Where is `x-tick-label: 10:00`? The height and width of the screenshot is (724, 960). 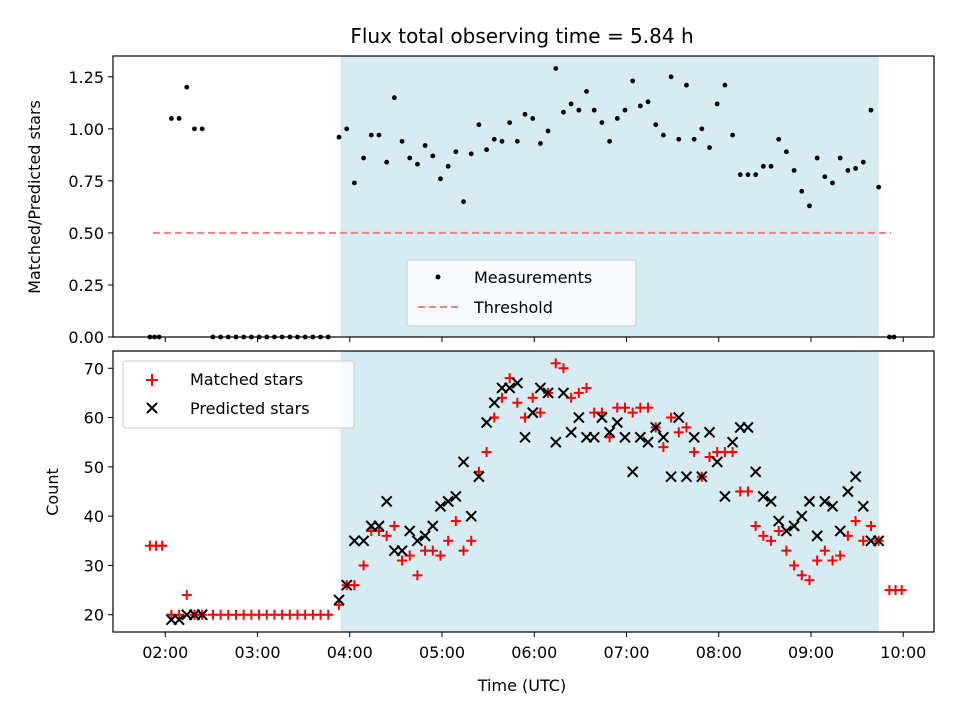 x-tick-label: 10:00 is located at coordinates (903, 652).